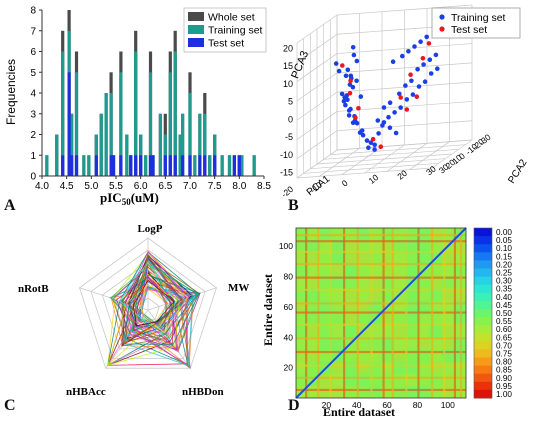 The height and width of the screenshot is (423, 550). What do you see at coordinates (504, 313) in the screenshot?
I see `colorbar-tick-label: 0.50` at bounding box center [504, 313].